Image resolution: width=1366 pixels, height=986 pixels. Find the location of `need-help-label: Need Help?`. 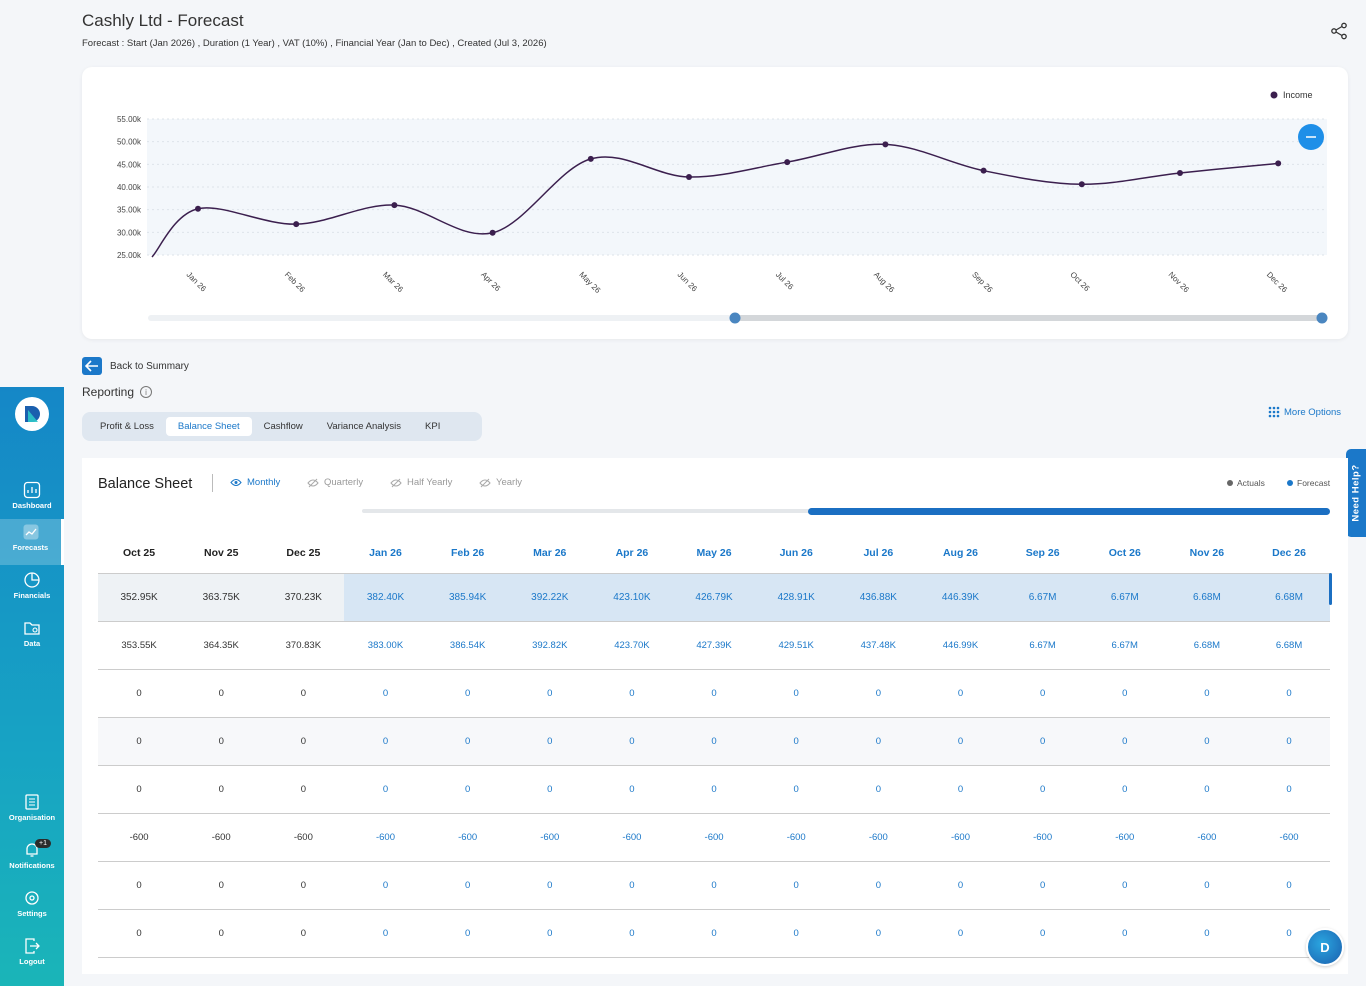

need-help-label: Need Help? is located at coordinates (1356, 493).